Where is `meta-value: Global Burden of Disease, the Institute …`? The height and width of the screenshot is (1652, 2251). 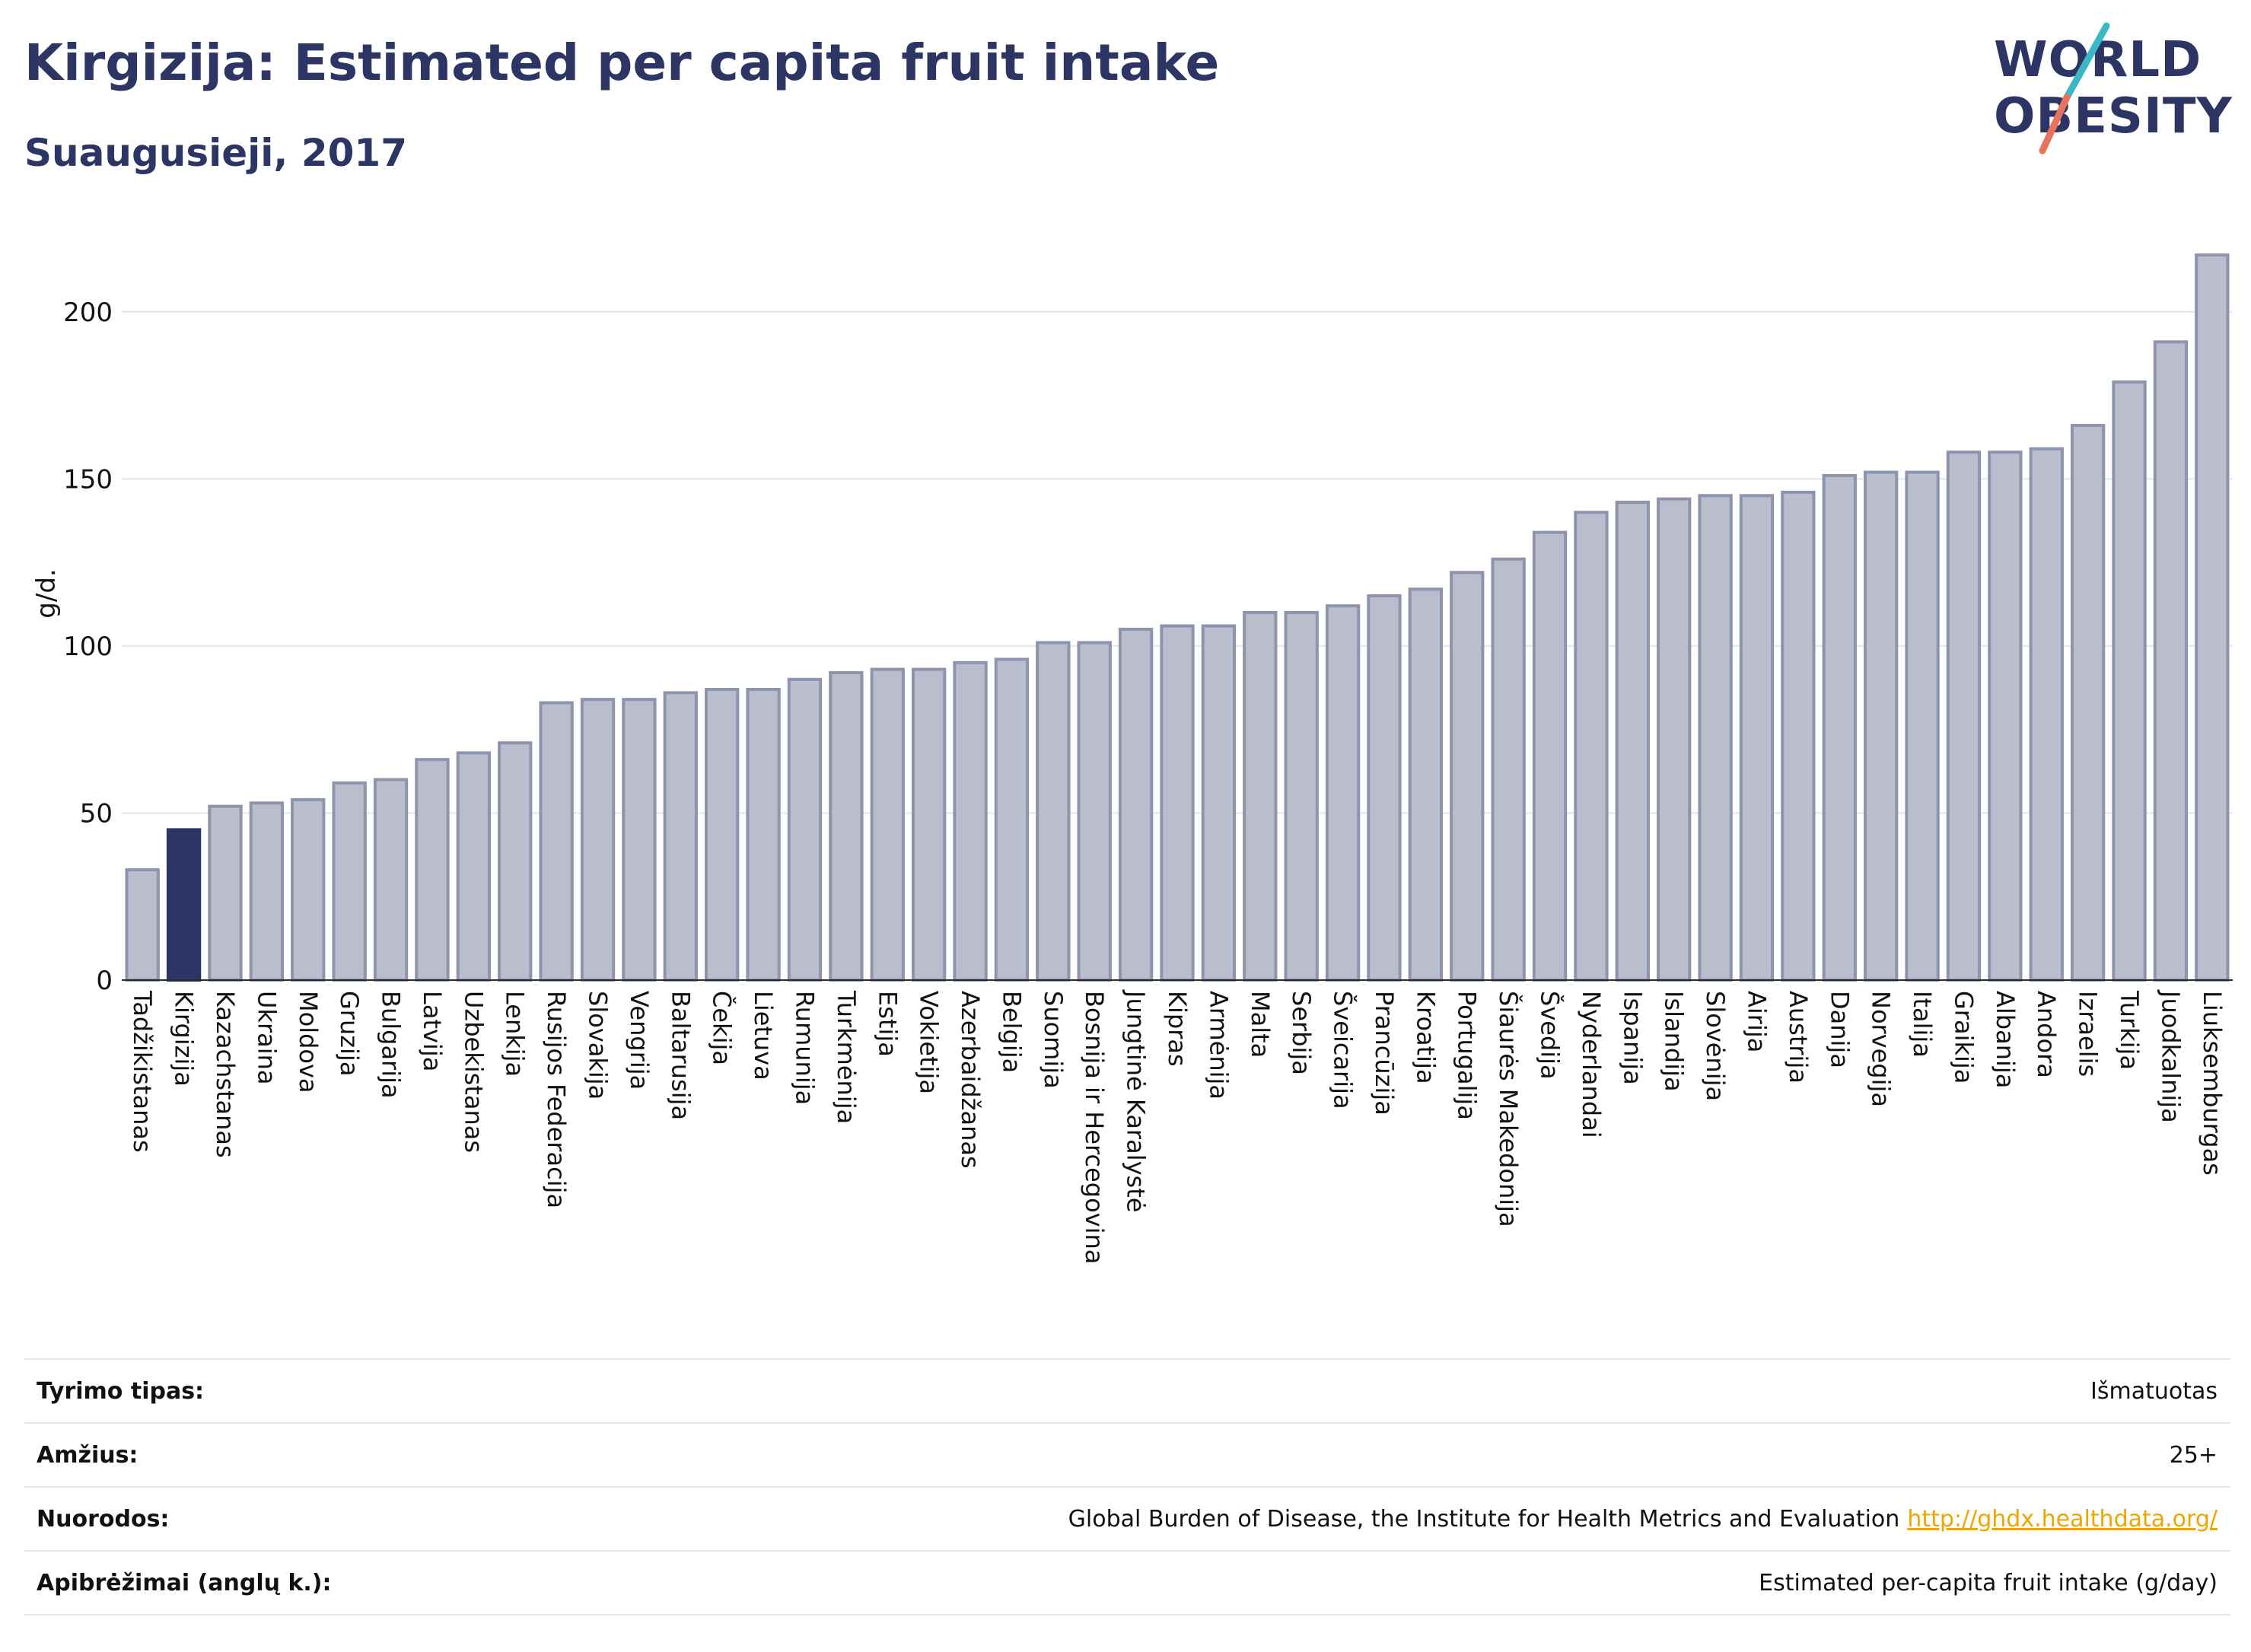
meta-value: Global Burden of Disease, the Institute … is located at coordinates (1643, 1519).